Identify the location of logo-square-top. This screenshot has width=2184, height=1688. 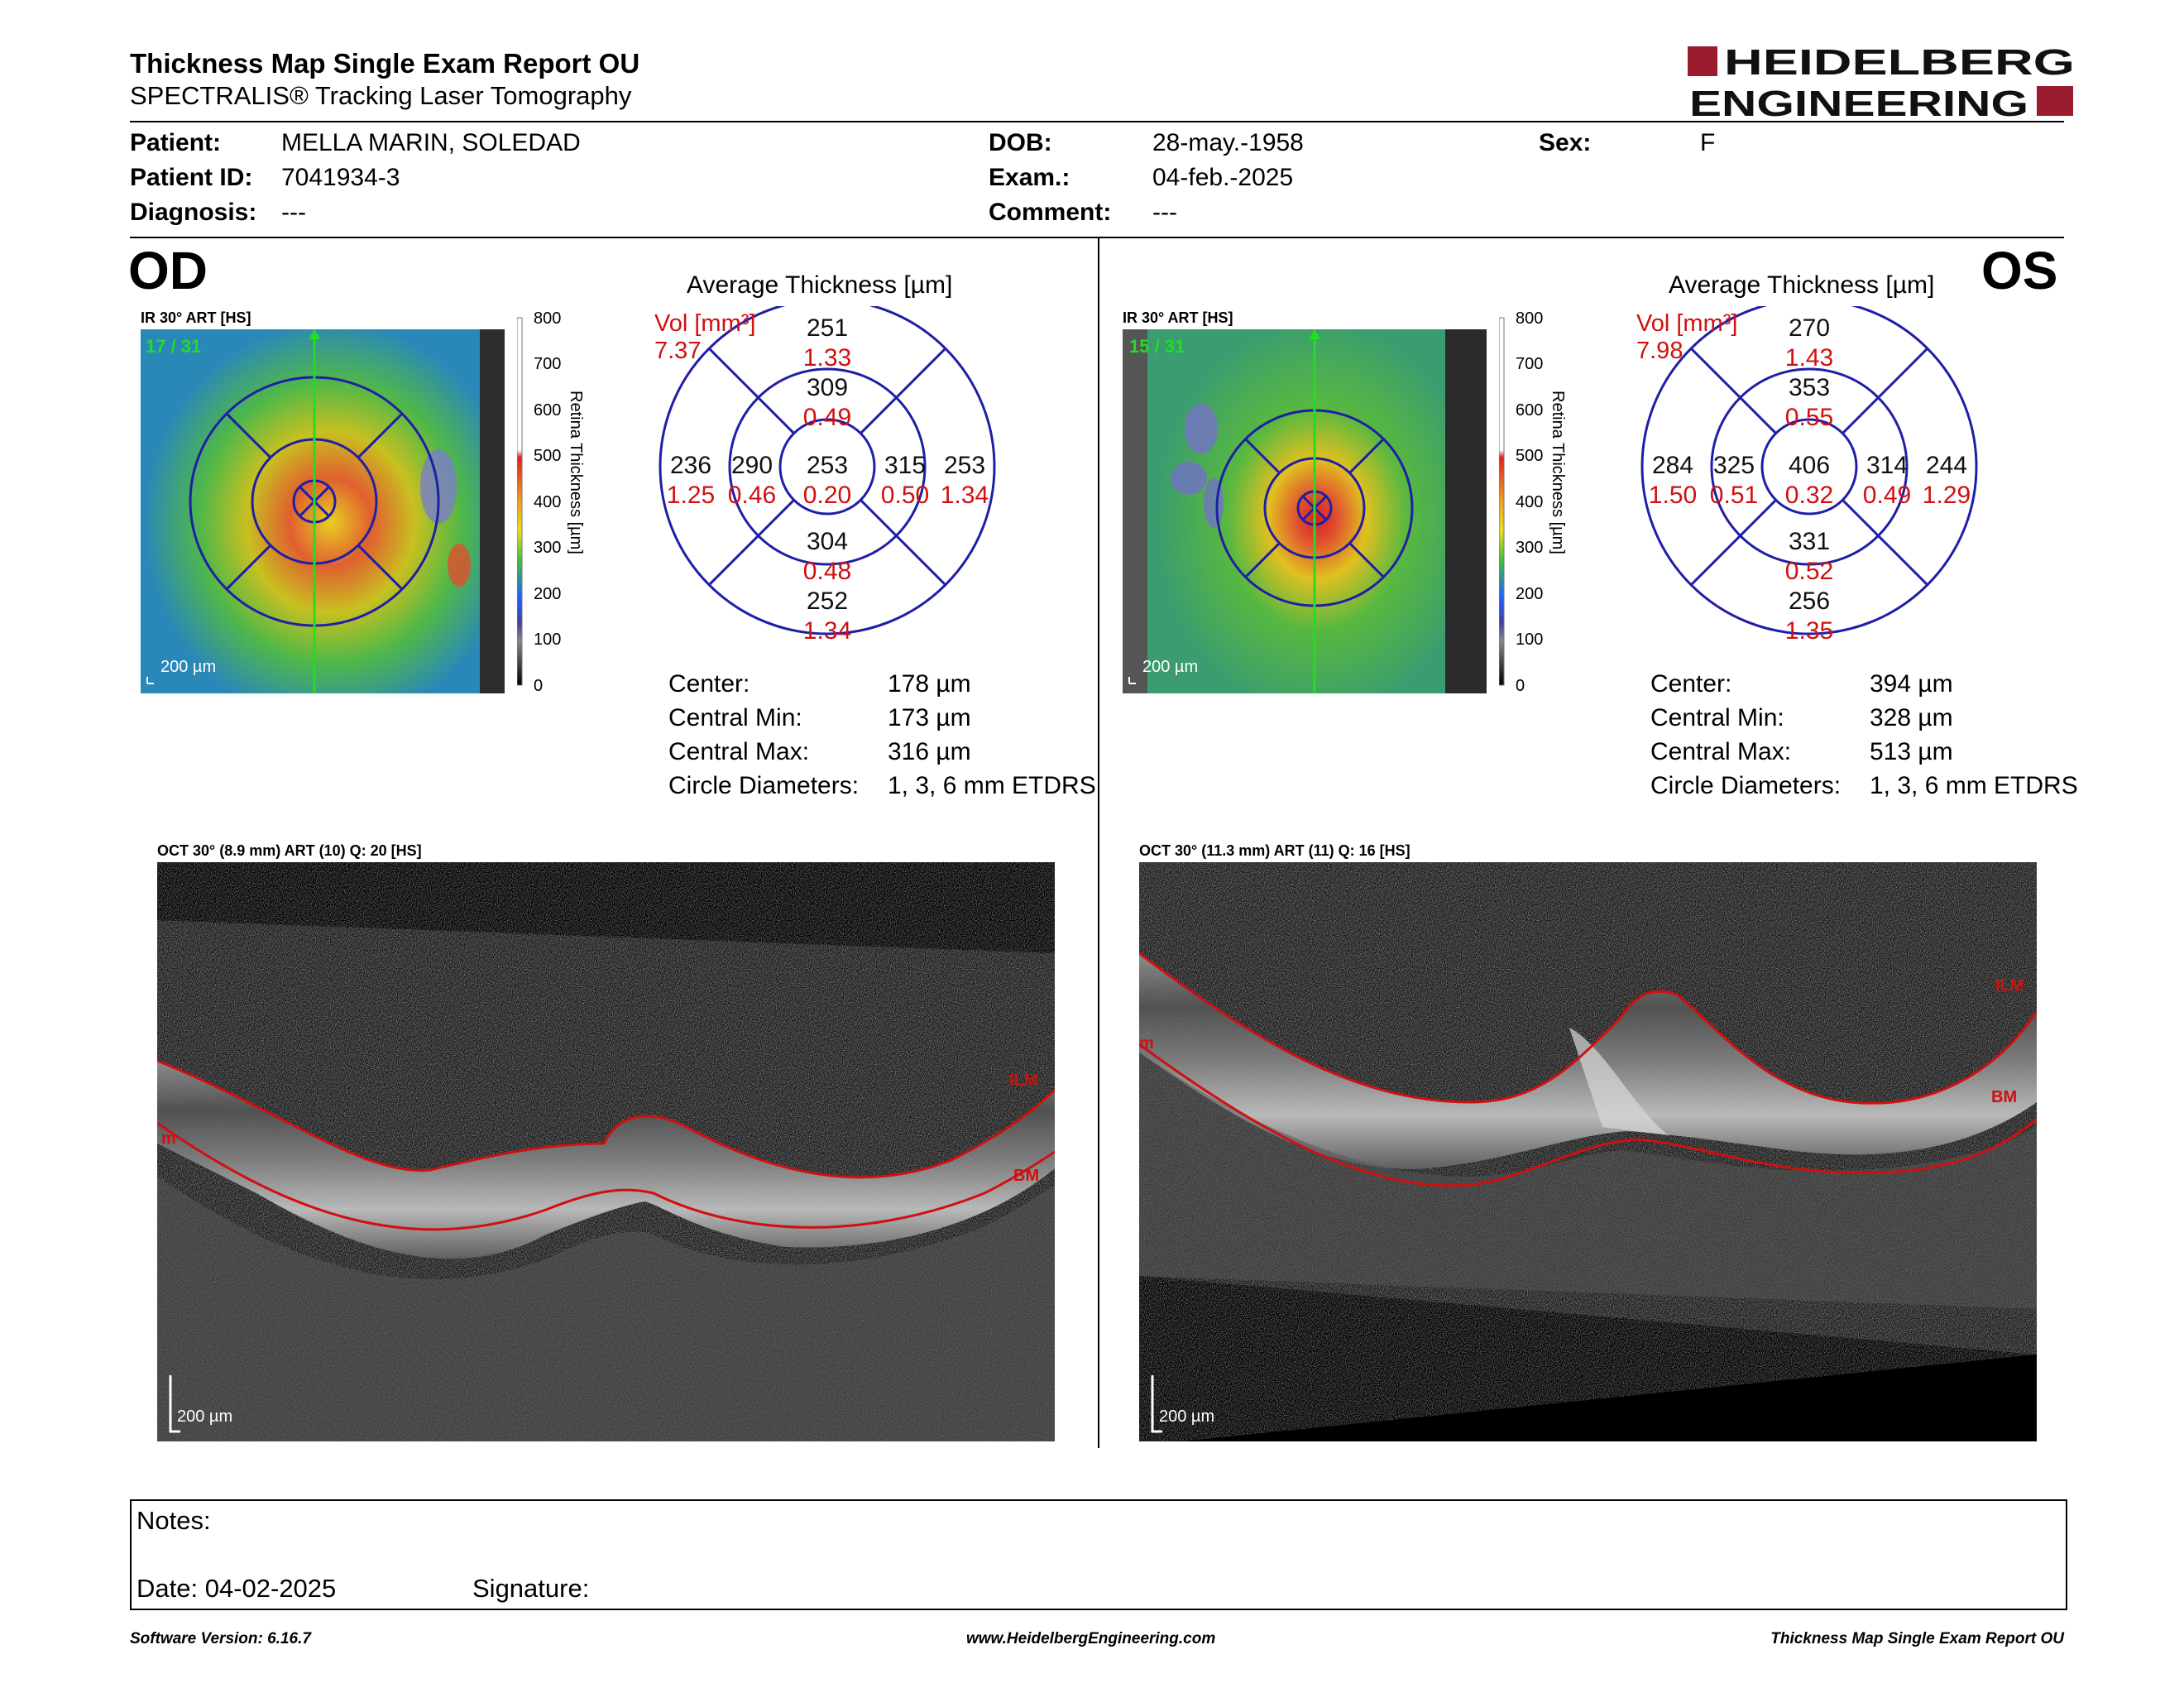
(1702, 61).